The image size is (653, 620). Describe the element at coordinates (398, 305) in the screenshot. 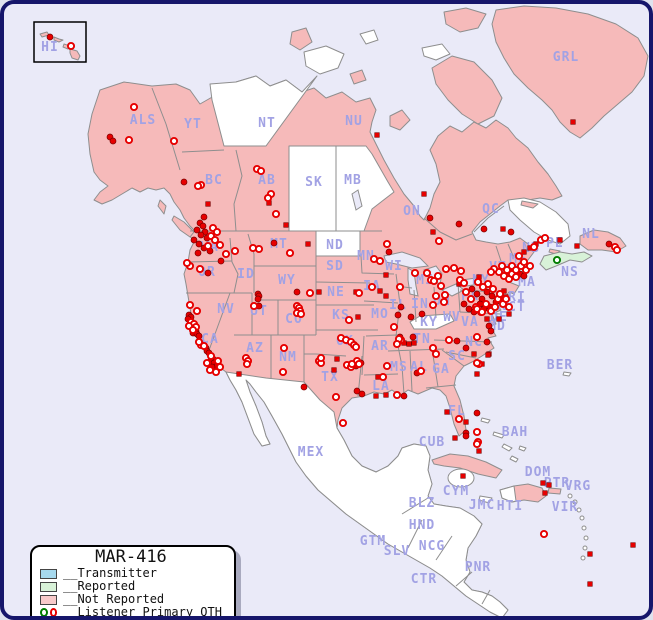

I see `region-label-il: IL` at that location.